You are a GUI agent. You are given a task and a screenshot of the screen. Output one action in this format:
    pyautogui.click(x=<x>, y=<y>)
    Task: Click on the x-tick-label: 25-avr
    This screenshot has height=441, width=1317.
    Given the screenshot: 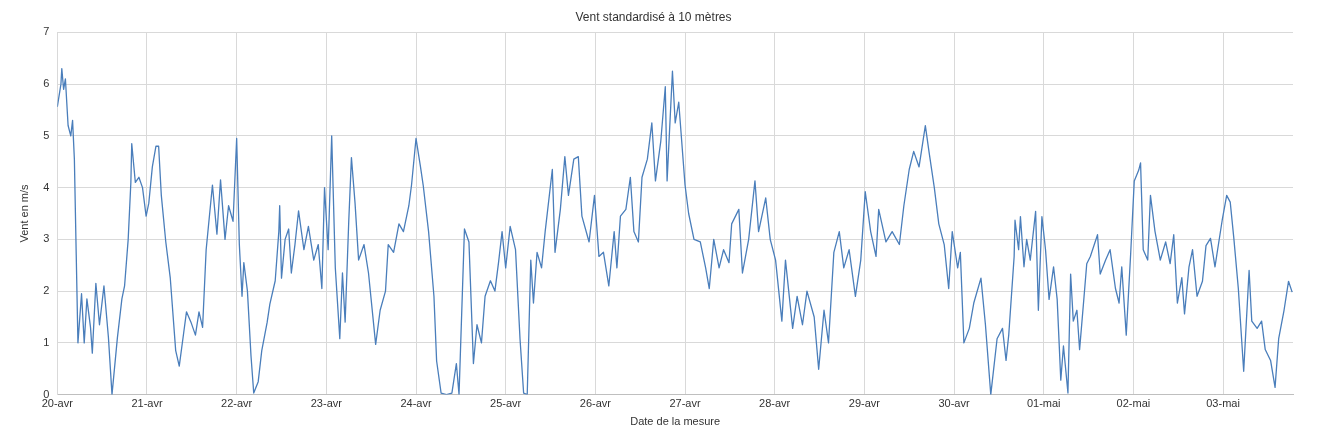 What is the action you would take?
    pyautogui.click(x=506, y=403)
    